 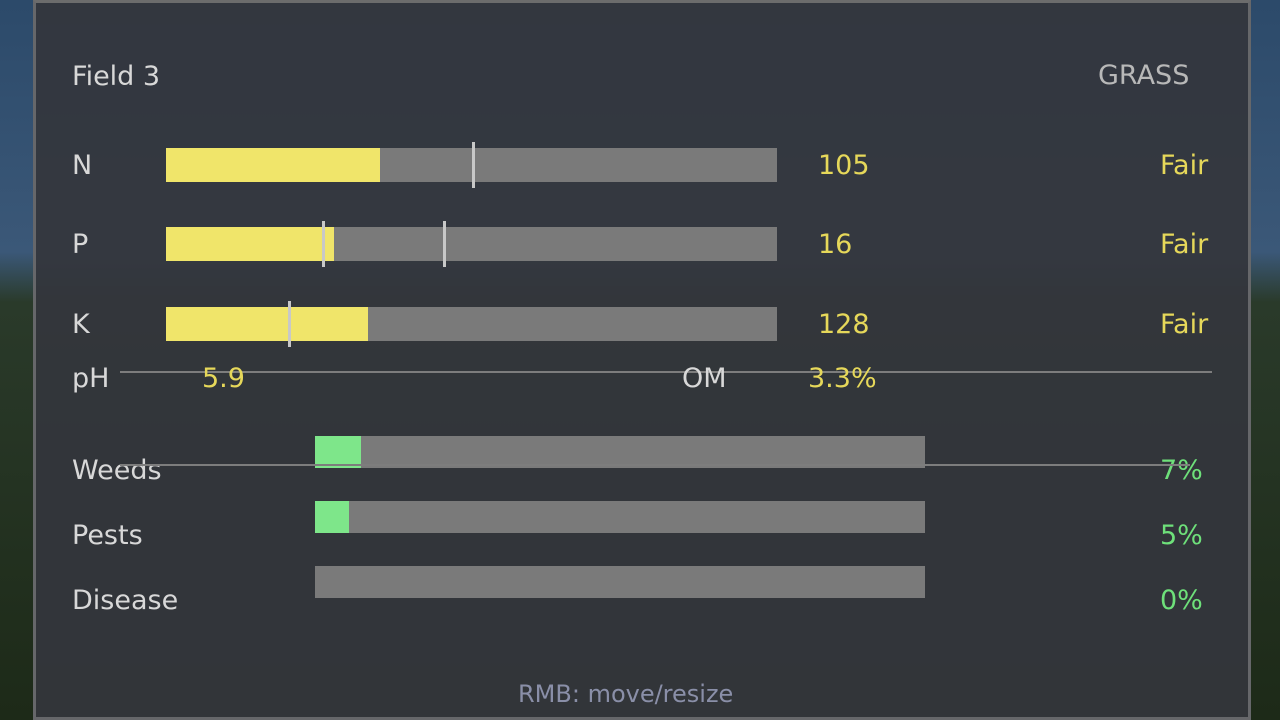 What do you see at coordinates (1144, 75) in the screenshot?
I see `crop-label: GRASS` at bounding box center [1144, 75].